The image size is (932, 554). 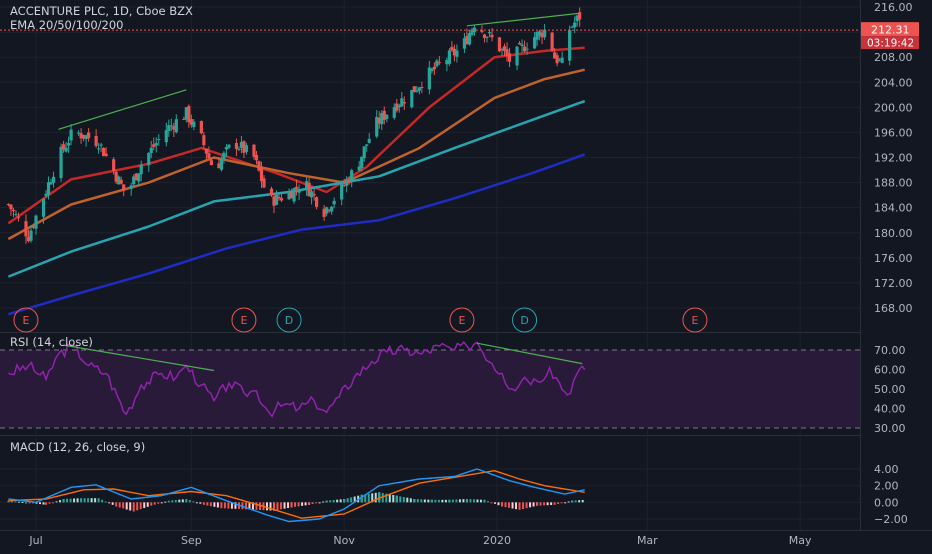 What do you see at coordinates (77, 447) in the screenshot?
I see `macd-legend: MACD (12, 26, close, 9)` at bounding box center [77, 447].